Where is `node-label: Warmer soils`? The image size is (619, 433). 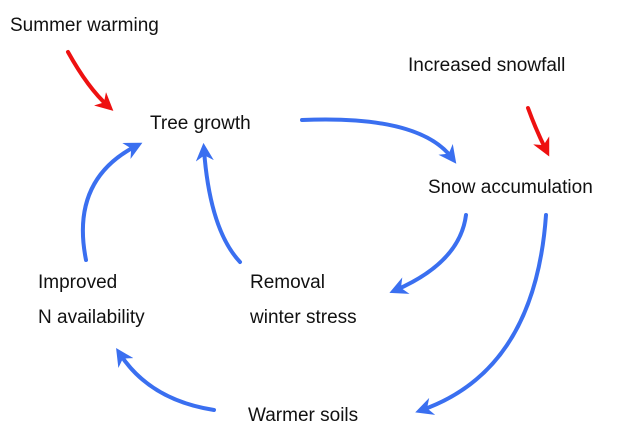
node-label: Warmer soils is located at coordinates (303, 415).